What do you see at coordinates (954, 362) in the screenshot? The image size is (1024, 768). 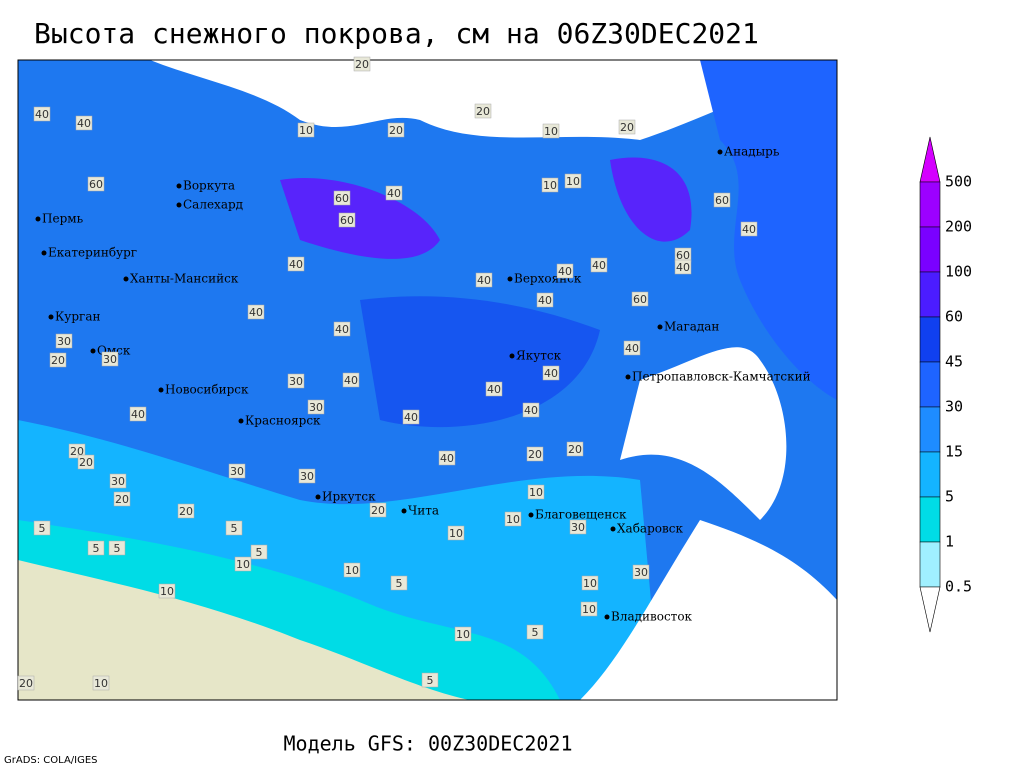 I see `colorbar-label: 45` at bounding box center [954, 362].